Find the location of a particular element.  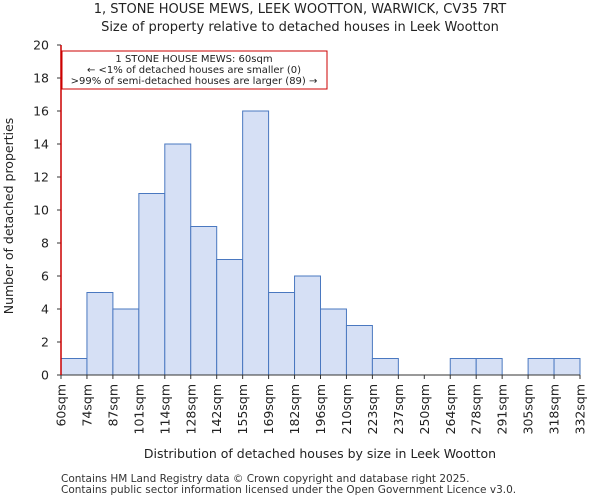

y-ticks-group: 0 2 4 6 8 10 12 14 16 18 20 is located at coordinates (47, 210).